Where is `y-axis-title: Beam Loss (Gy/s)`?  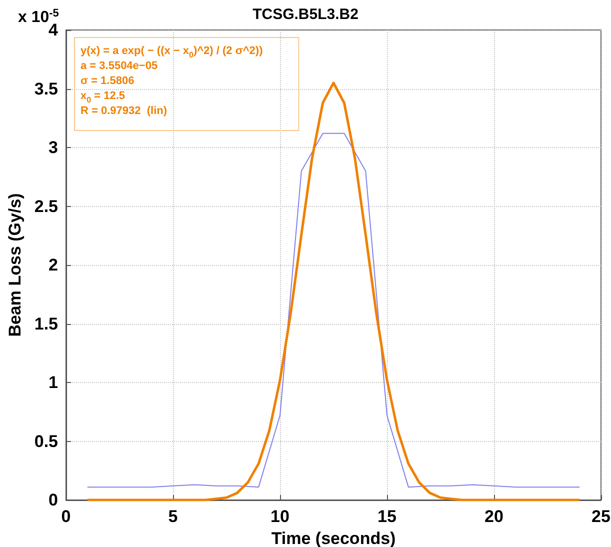 y-axis-title: Beam Loss (Gy/s) is located at coordinates (14, 265).